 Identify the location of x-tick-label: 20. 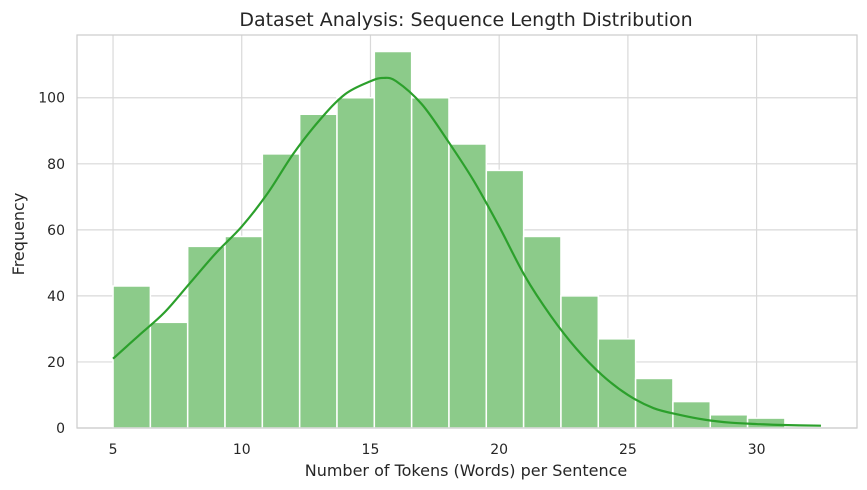
(499, 450).